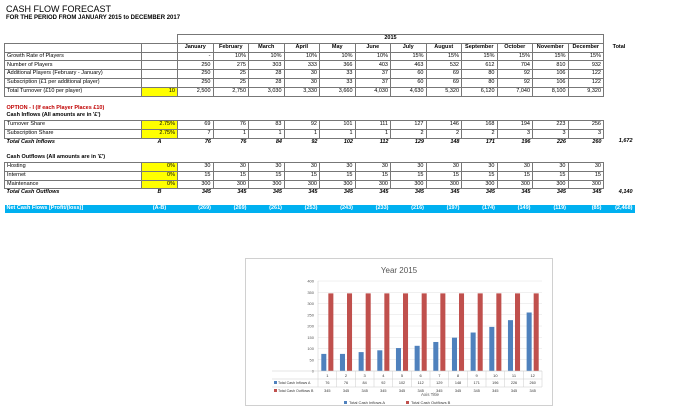  I want to click on row-label: Hosting, so click(73, 166).